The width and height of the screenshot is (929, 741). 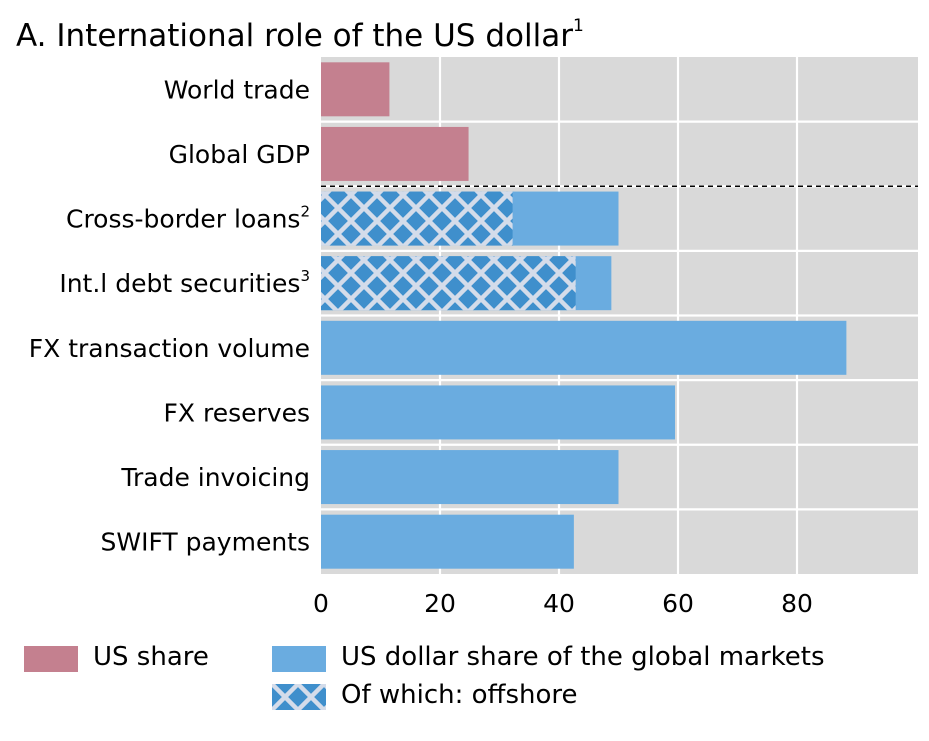 What do you see at coordinates (205, 542) in the screenshot?
I see `category-label: SWIFT payments` at bounding box center [205, 542].